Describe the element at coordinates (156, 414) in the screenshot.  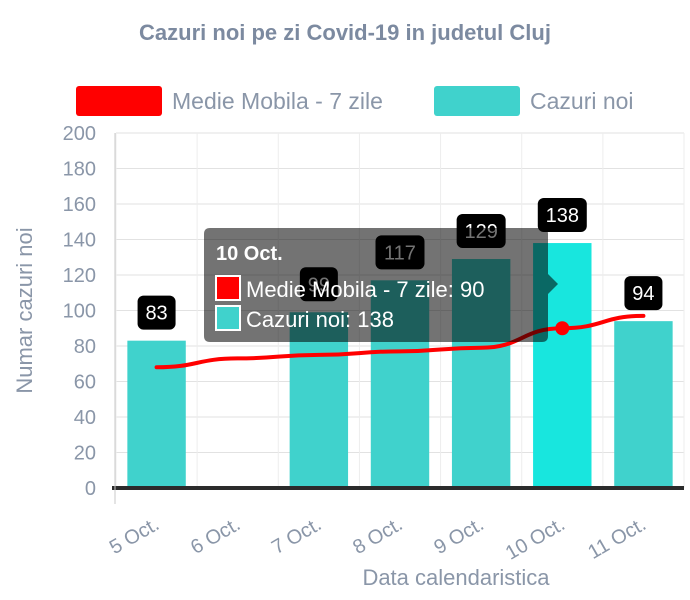
I see `bar-5-oct` at that location.